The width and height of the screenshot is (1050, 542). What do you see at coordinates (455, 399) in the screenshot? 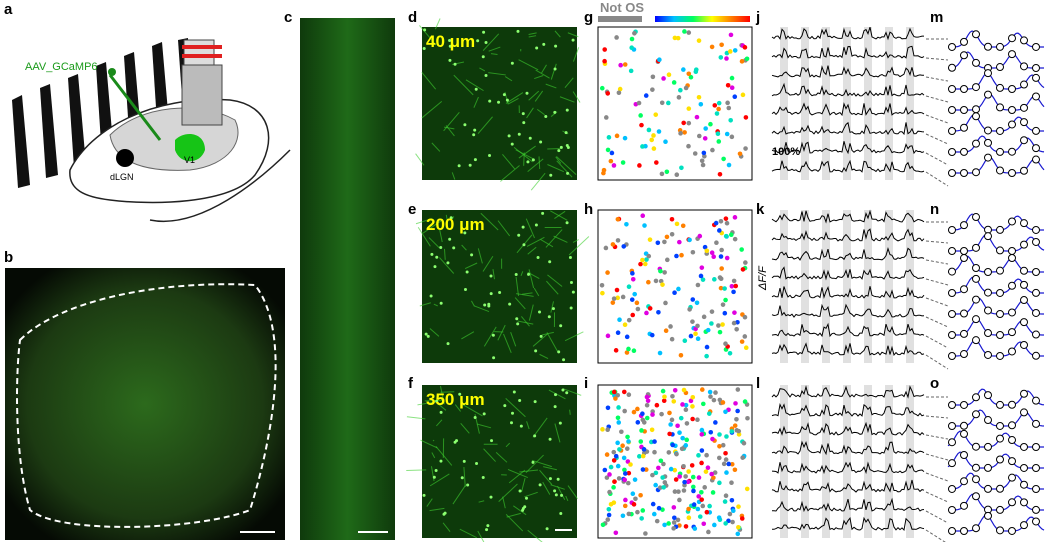
I see `depth-label: 350 μm` at bounding box center [455, 399].